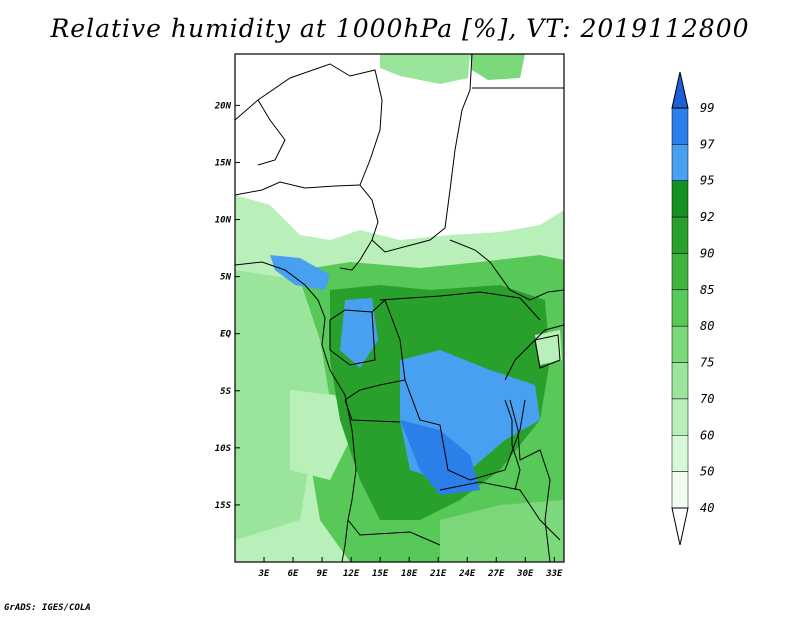 This screenshot has height=618, width=800. I want to click on colorbar-label: 50, so click(707, 472).